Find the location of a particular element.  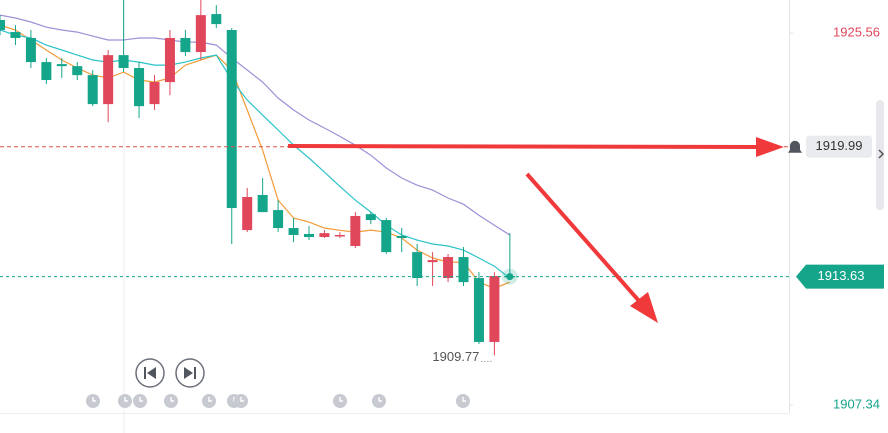

current-price-label: 1913.63 is located at coordinates (841, 275).